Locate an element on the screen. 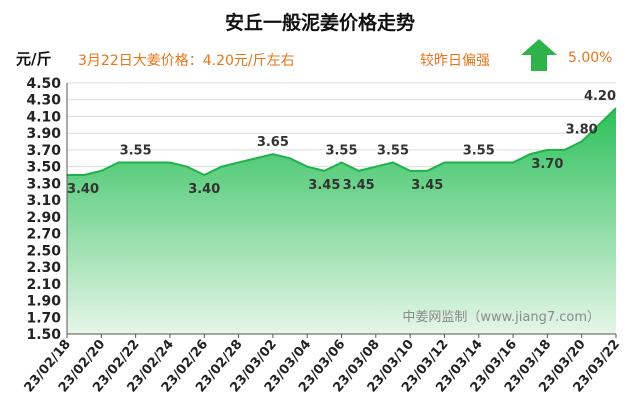 The width and height of the screenshot is (640, 410). y-tick-label: 4.50 is located at coordinates (43, 84).